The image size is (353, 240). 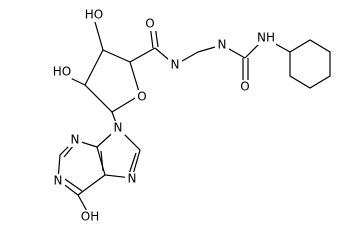 I want to click on atom-label: OH, so click(x=90, y=217).